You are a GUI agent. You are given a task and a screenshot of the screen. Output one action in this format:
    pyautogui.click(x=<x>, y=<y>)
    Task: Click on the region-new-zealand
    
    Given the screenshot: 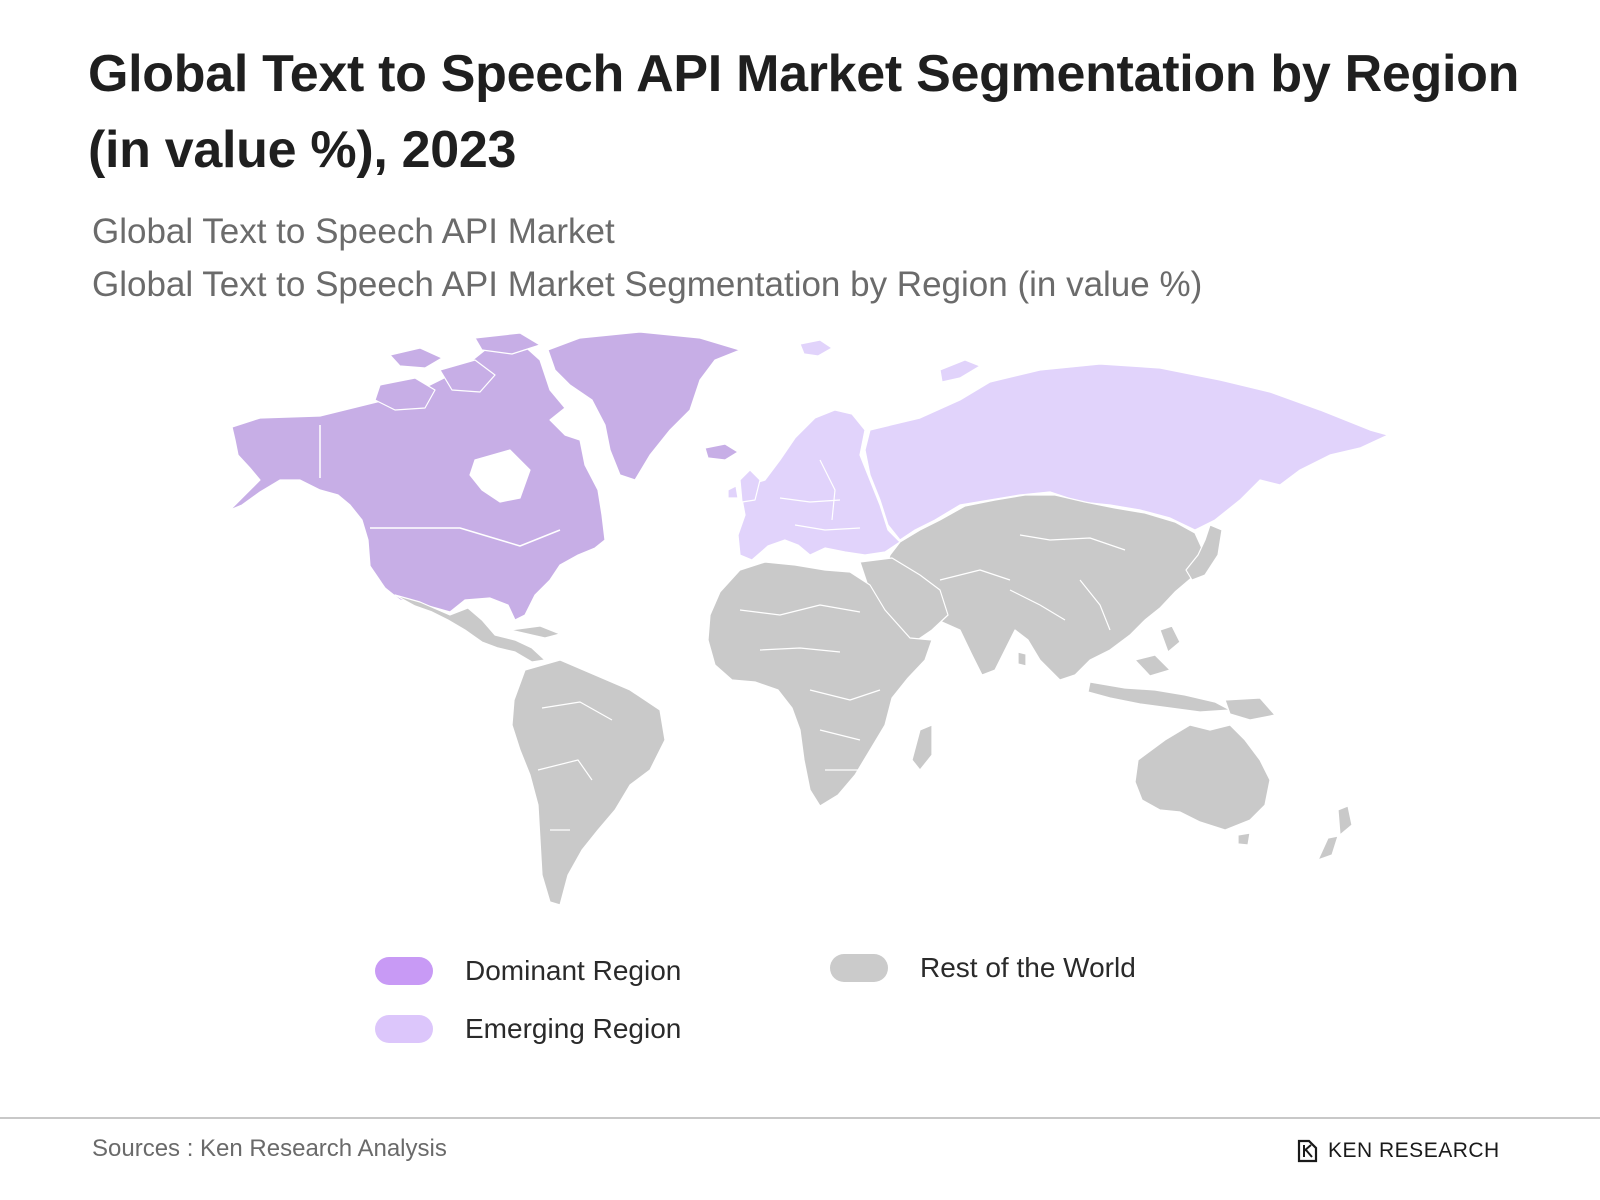 What is the action you would take?
    pyautogui.click(x=1335, y=833)
    